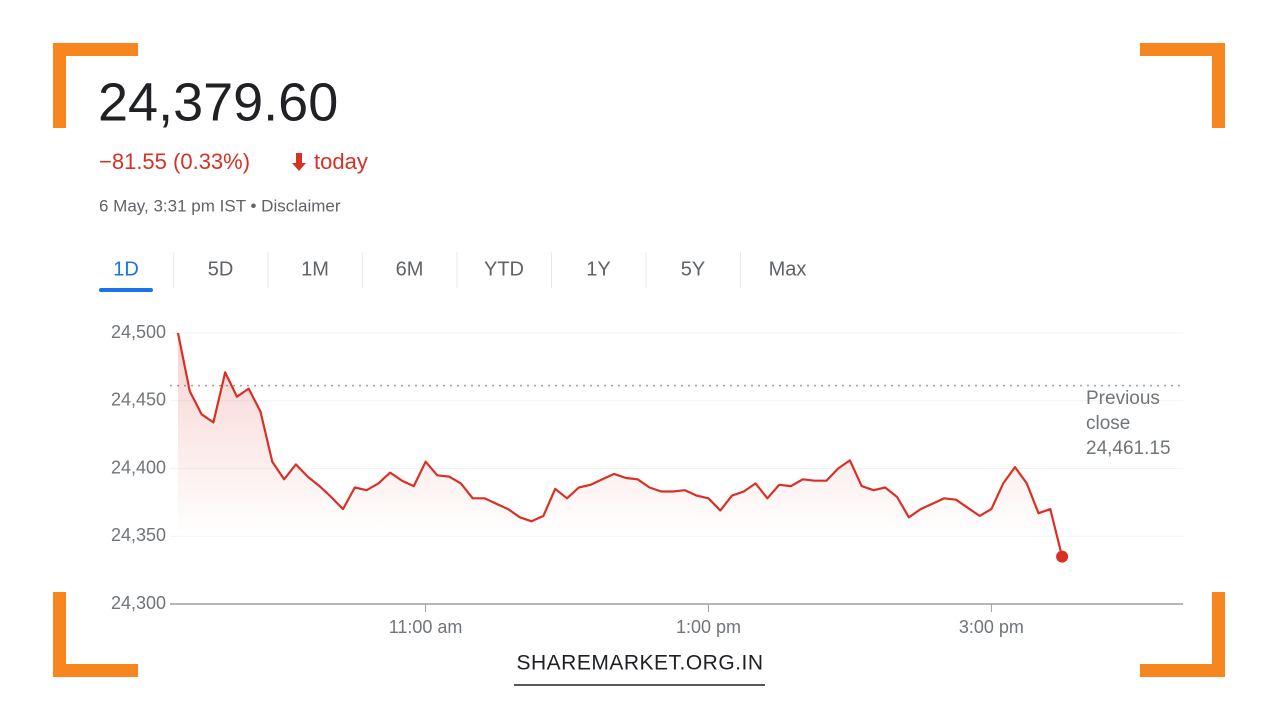  What do you see at coordinates (991, 627) in the screenshot?
I see `x-tick-label: 3:00 pm` at bounding box center [991, 627].